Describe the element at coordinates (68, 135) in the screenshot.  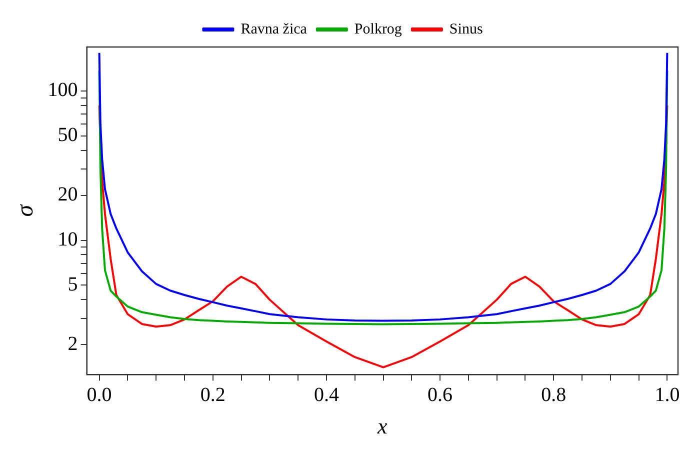
I see `y-tick-label: 50` at that location.